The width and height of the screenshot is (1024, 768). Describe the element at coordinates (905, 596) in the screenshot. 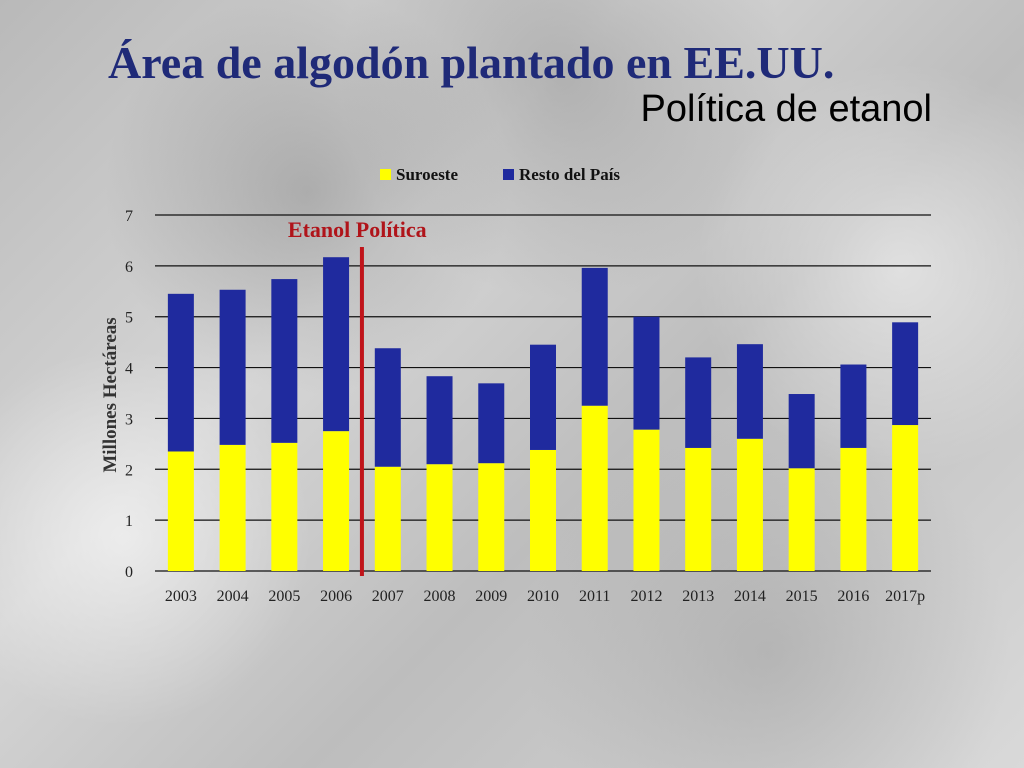

I see `x-tick-label: 2017p` at that location.